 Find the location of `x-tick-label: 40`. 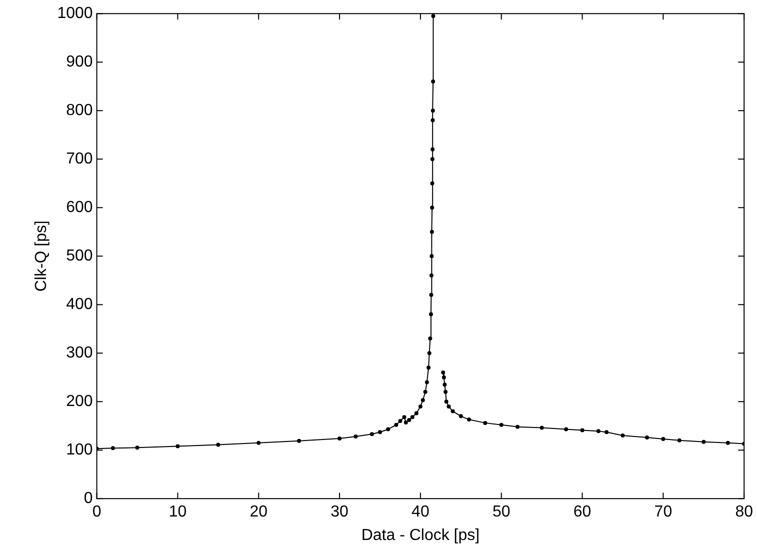

x-tick-label: 40 is located at coordinates (421, 512).